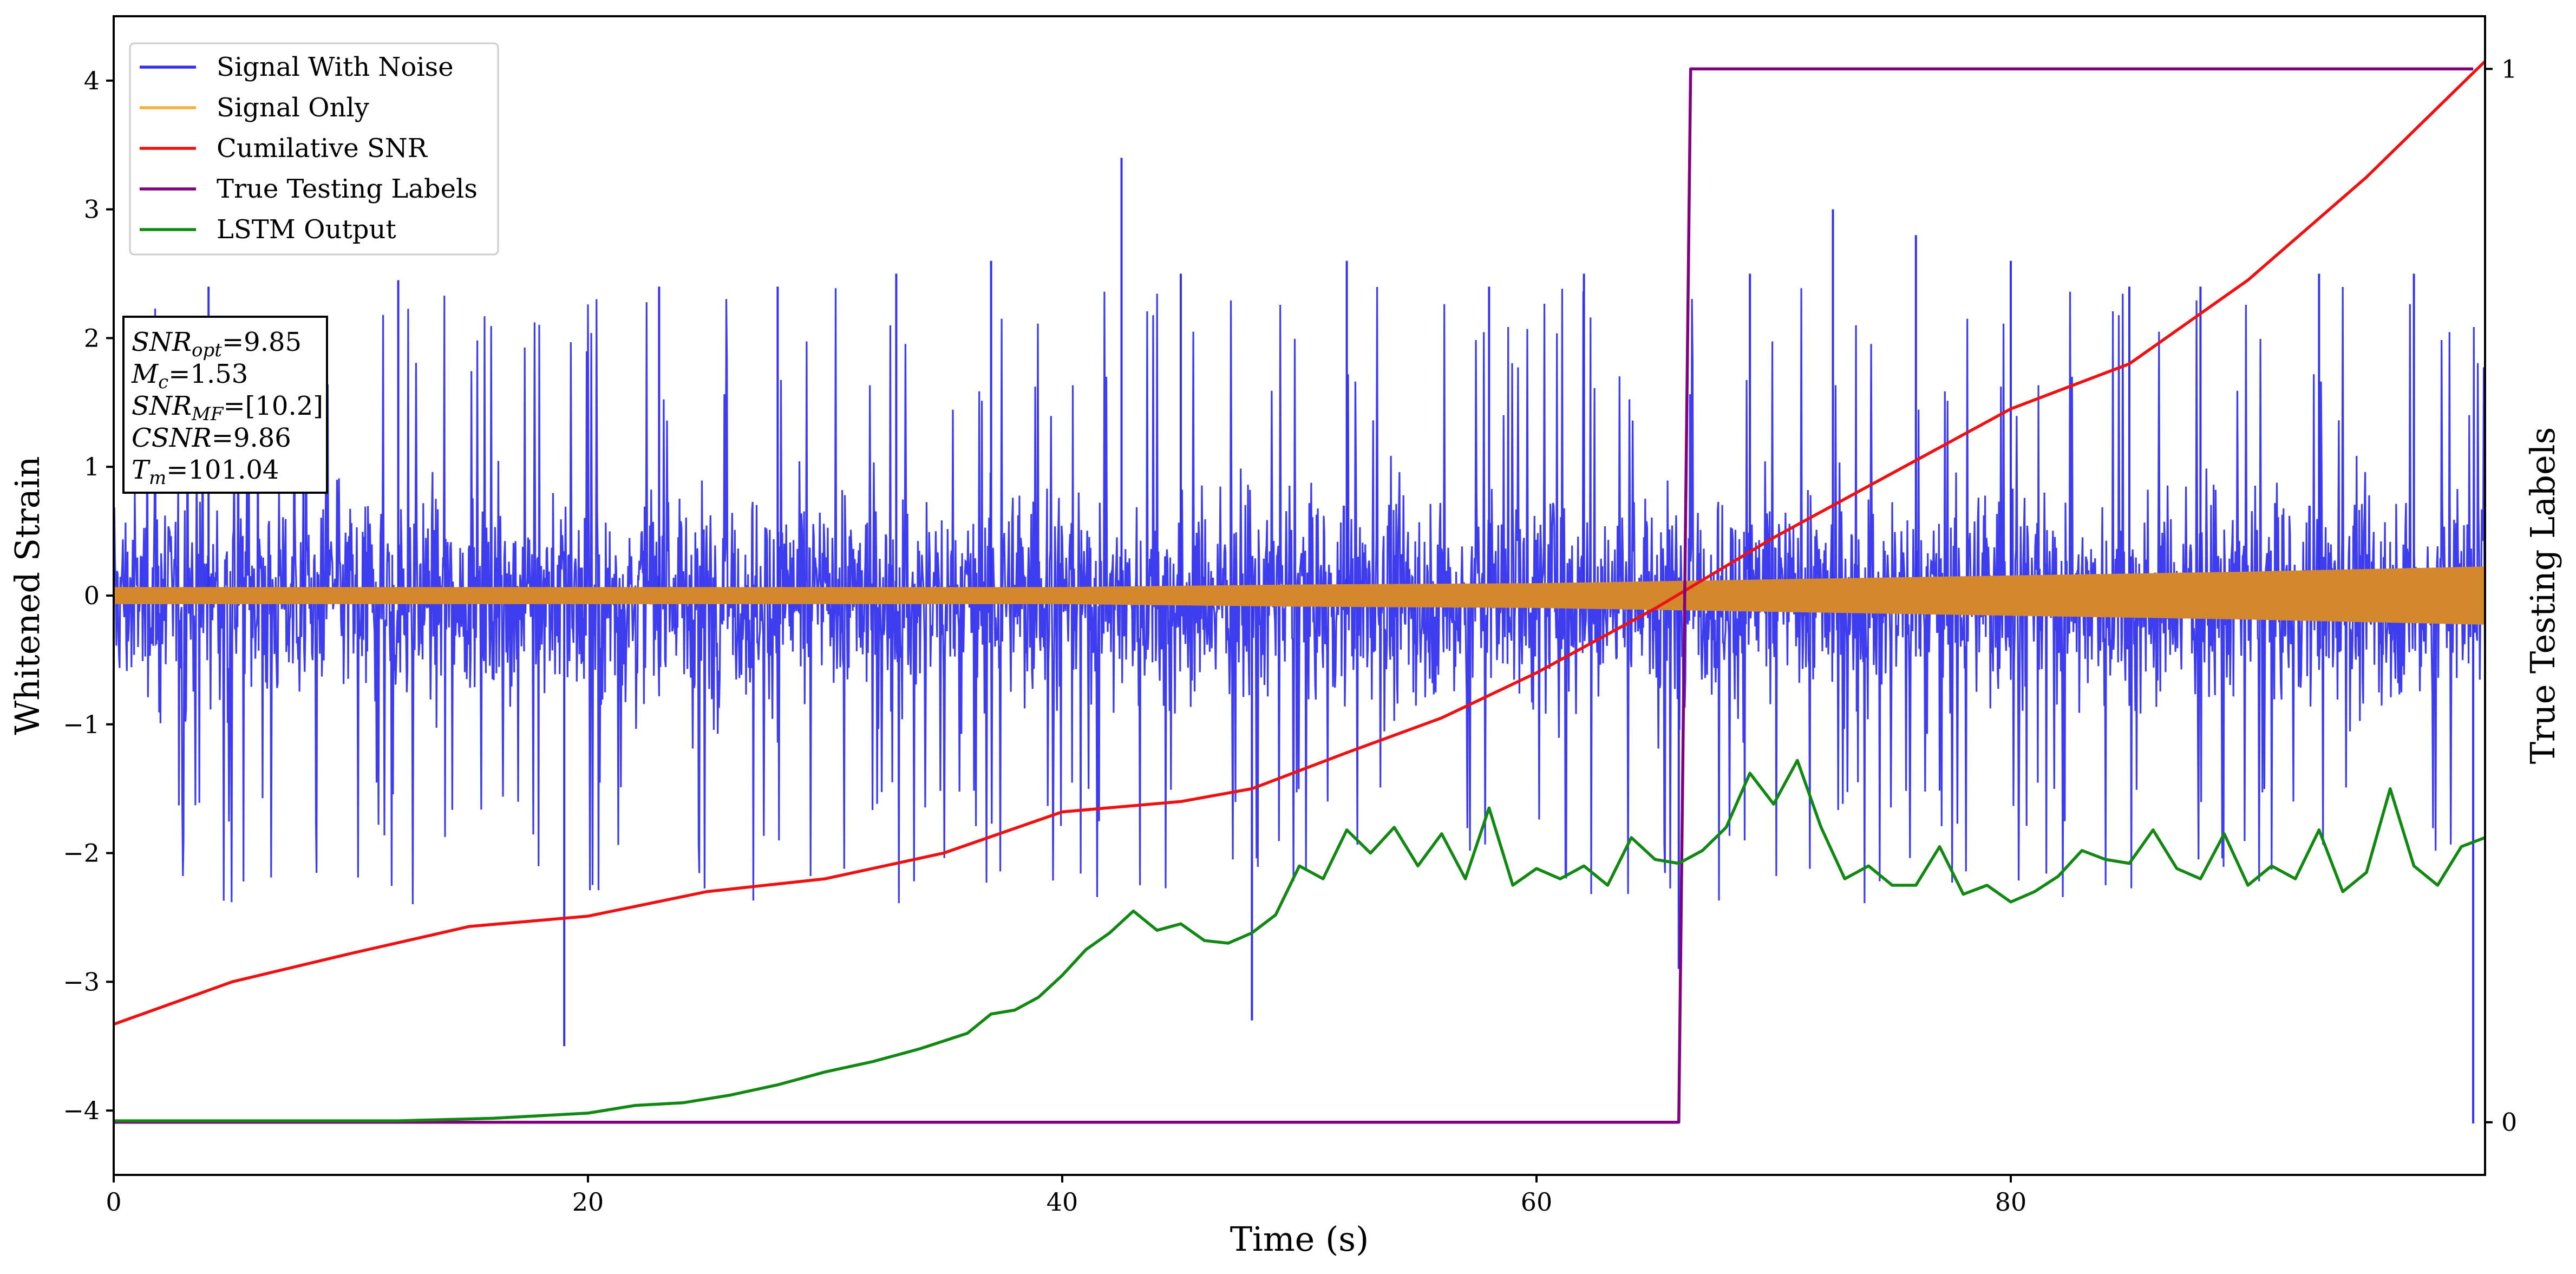 This screenshot has width=2576, height=1274. I want to click on y-tick-label: 4, so click(92, 80).